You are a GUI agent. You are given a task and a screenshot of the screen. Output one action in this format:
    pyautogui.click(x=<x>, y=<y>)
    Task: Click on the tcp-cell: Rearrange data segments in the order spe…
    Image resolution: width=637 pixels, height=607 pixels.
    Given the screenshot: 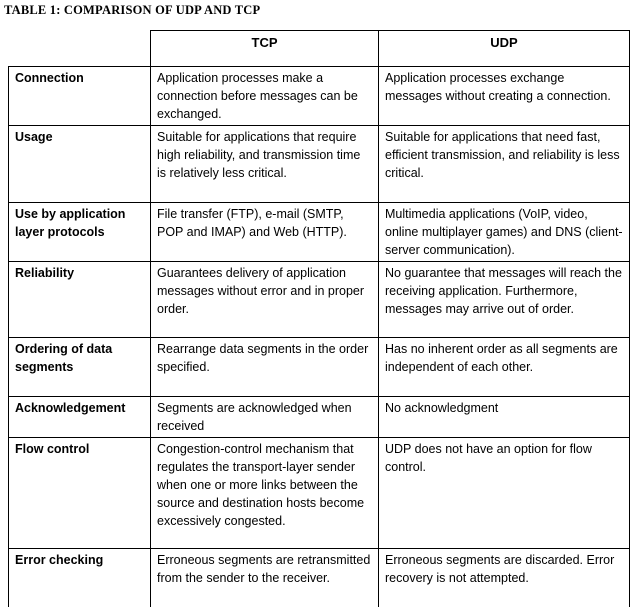 What is the action you would take?
    pyautogui.click(x=264, y=367)
    